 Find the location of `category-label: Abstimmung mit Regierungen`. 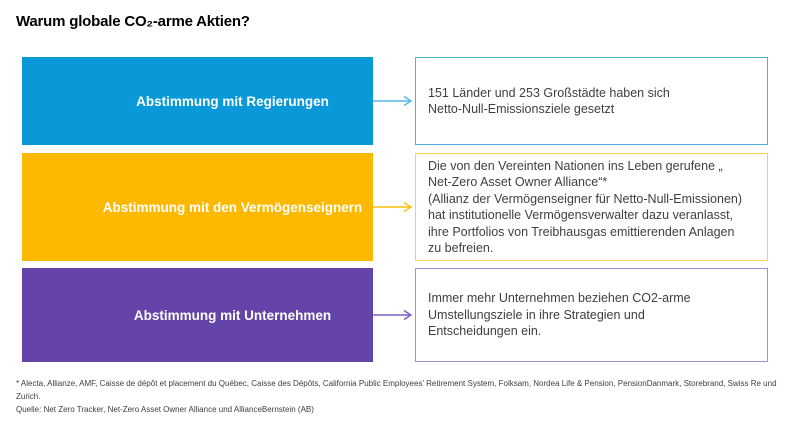

category-label: Abstimmung mit Regierungen is located at coordinates (232, 101).